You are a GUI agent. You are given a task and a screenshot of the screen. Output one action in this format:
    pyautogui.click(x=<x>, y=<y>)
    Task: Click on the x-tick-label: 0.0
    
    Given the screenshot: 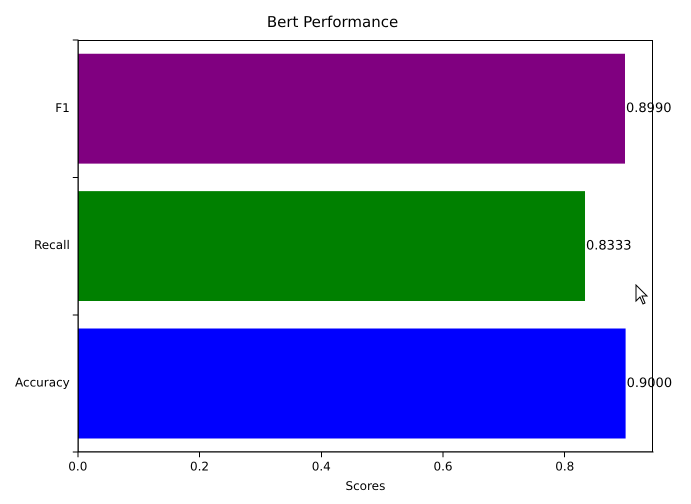 What is the action you would take?
    pyautogui.click(x=78, y=467)
    